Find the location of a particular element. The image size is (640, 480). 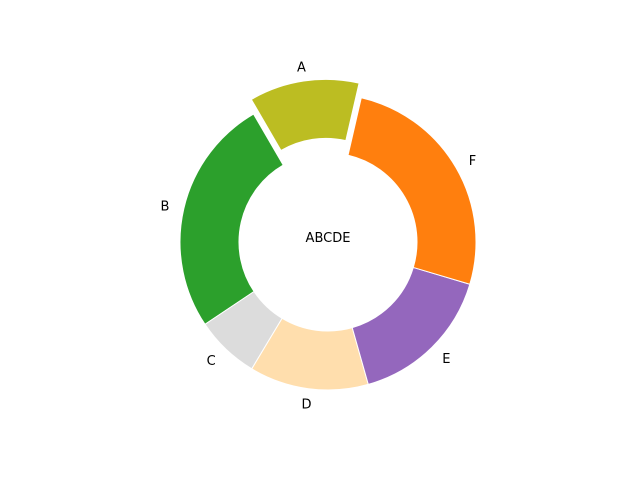

slice-label-c: C is located at coordinates (211, 361).